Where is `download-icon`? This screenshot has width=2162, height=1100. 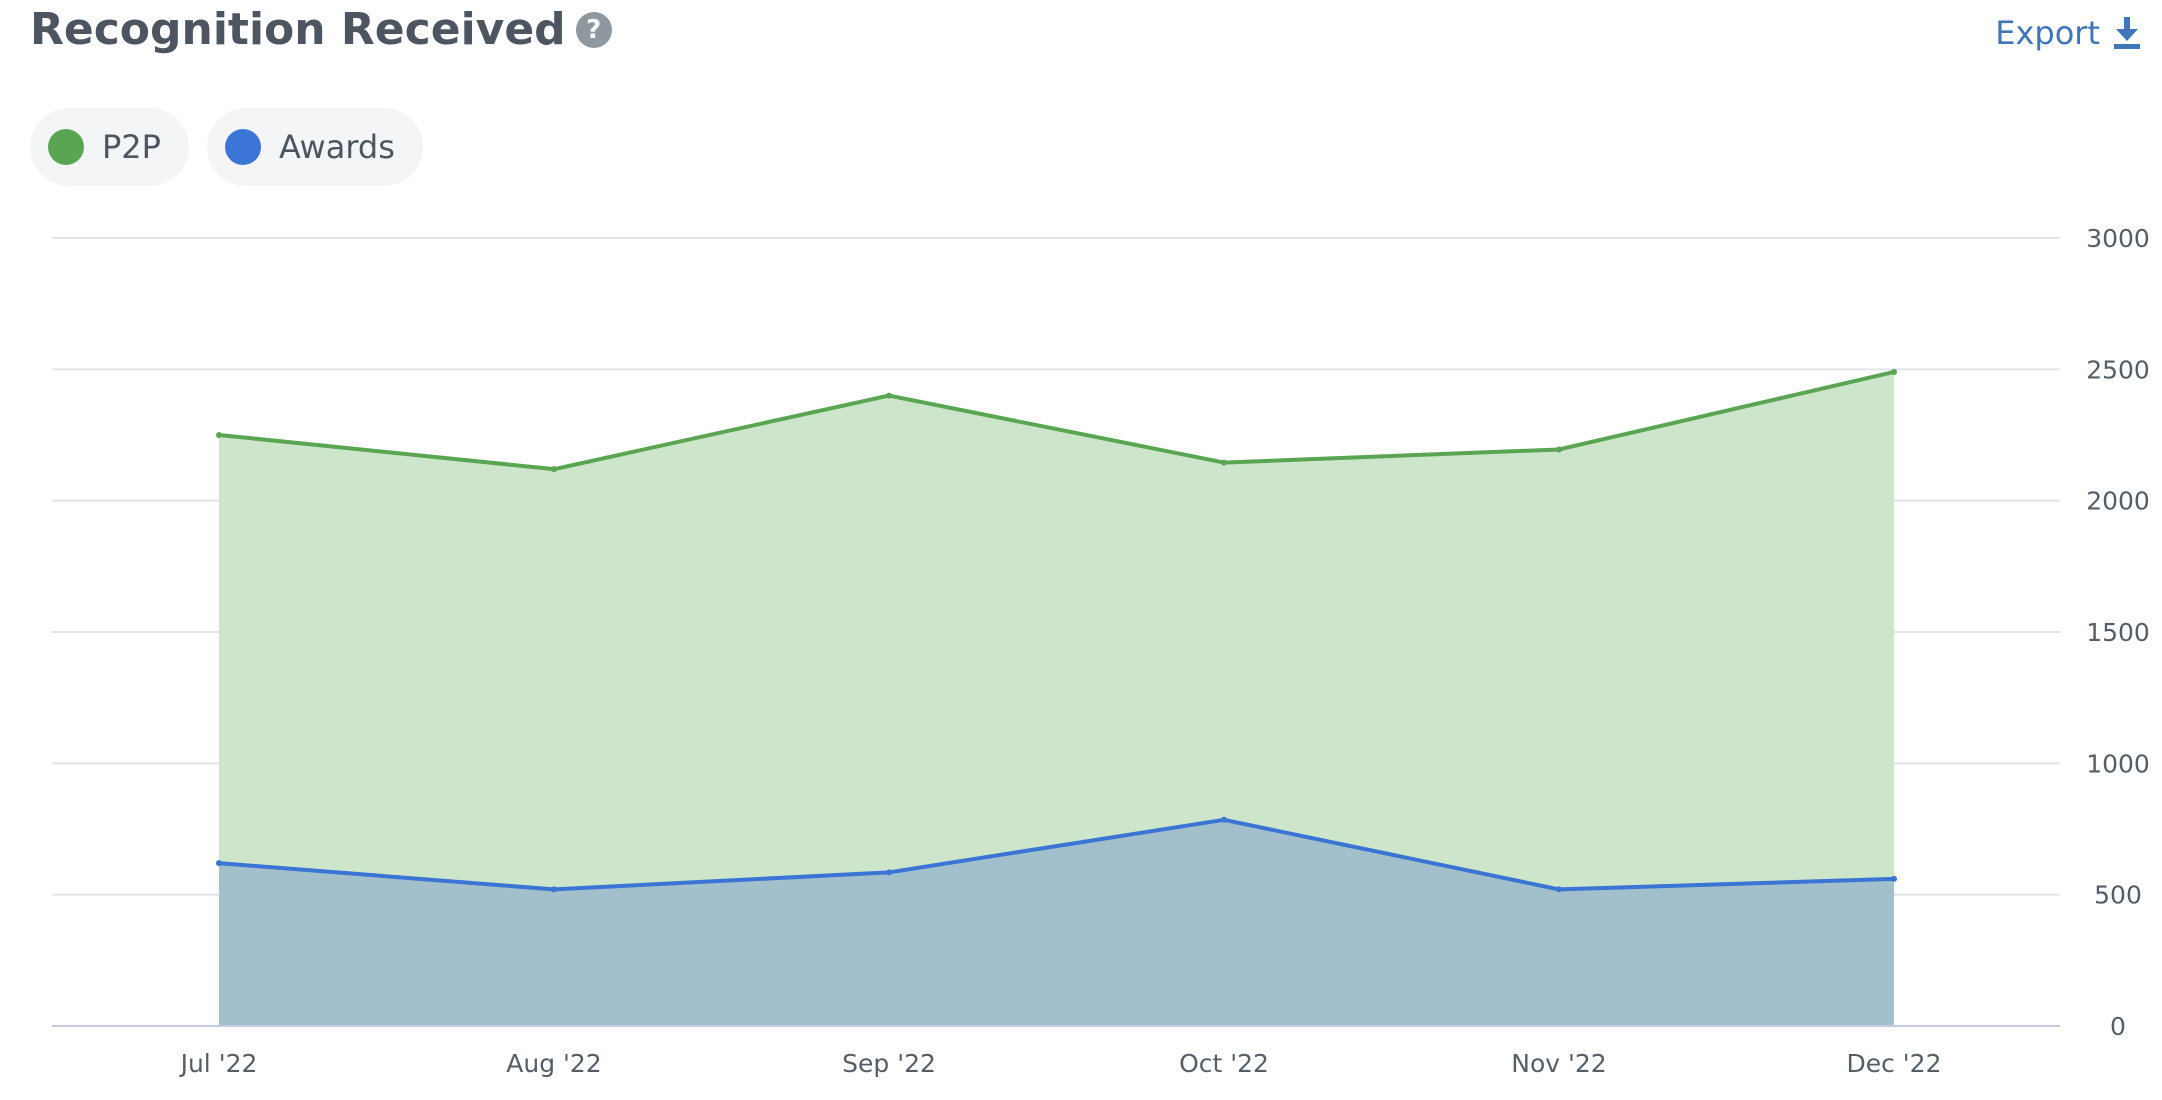
download-icon is located at coordinates (2127, 33).